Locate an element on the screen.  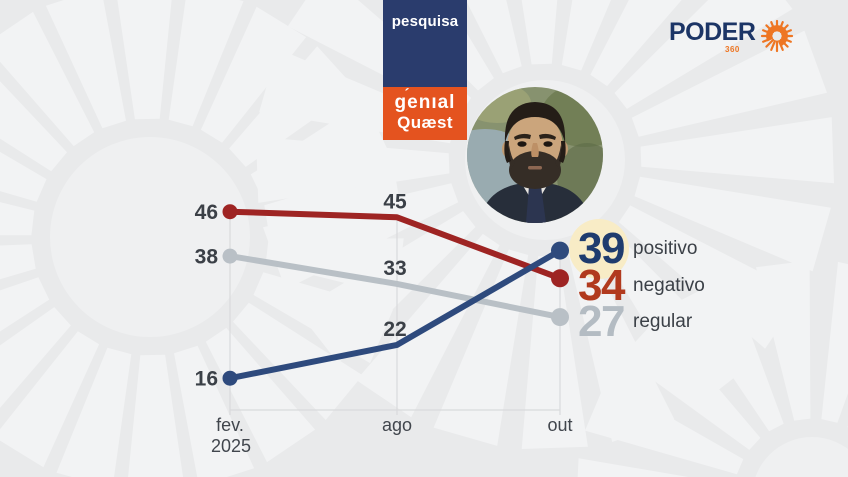
value-label: 22 is located at coordinates (394, 329).